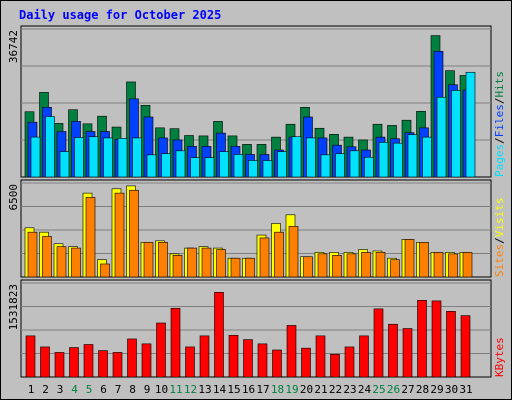  Describe the element at coordinates (451, 389) in the screenshot. I see `x-tick-day-30: 30` at that location.